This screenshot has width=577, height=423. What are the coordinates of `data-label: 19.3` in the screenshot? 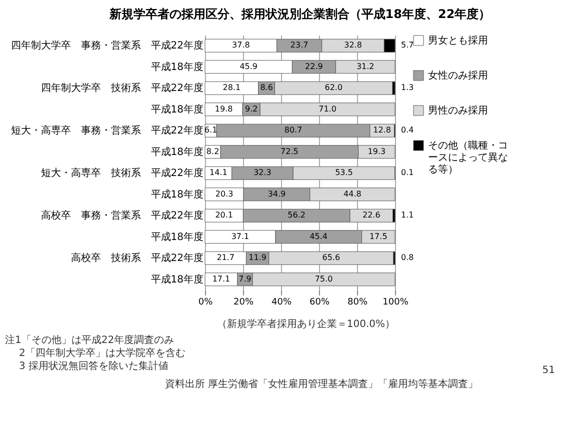 It's located at (377, 151).